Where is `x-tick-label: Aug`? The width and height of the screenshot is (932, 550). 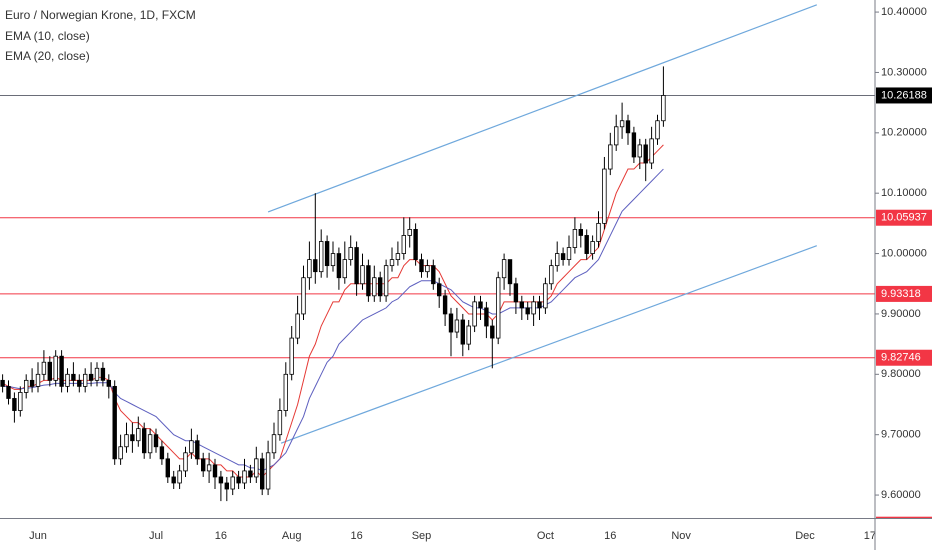
x-tick-label: Aug is located at coordinates (292, 536).